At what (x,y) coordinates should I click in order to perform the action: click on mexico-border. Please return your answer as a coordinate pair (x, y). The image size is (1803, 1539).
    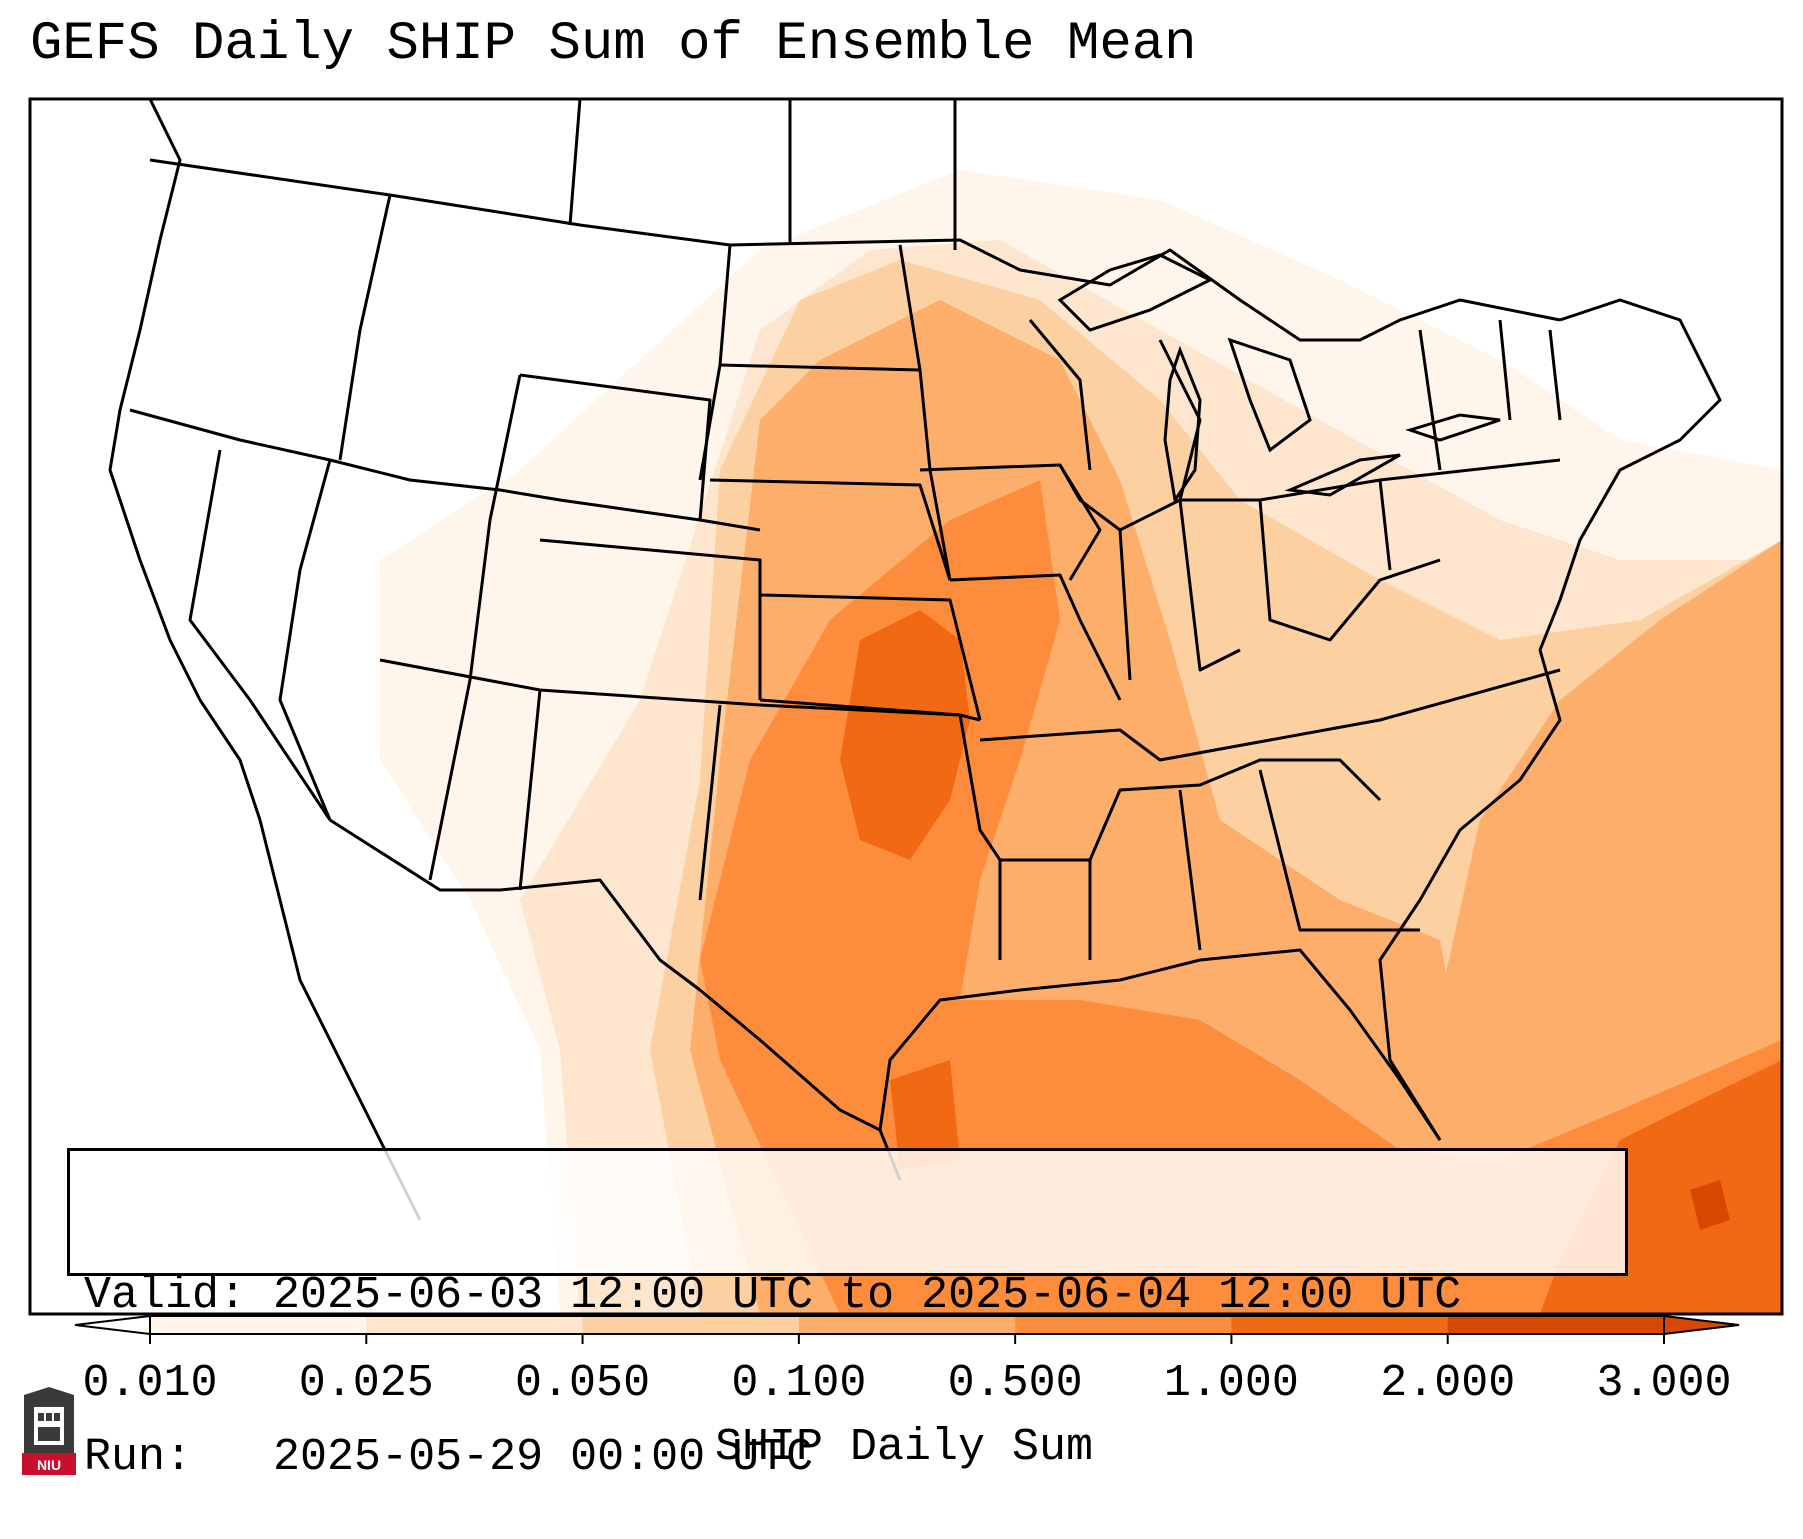
    Looking at the image, I should click on (605, 975).